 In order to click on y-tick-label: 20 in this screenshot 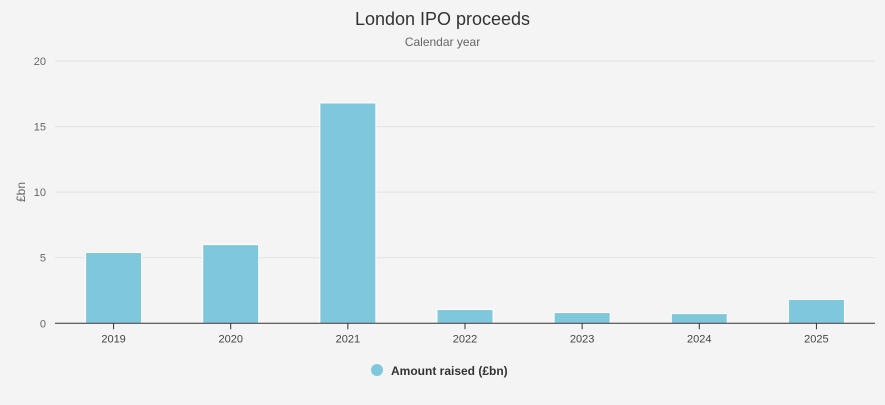, I will do `click(40, 62)`.